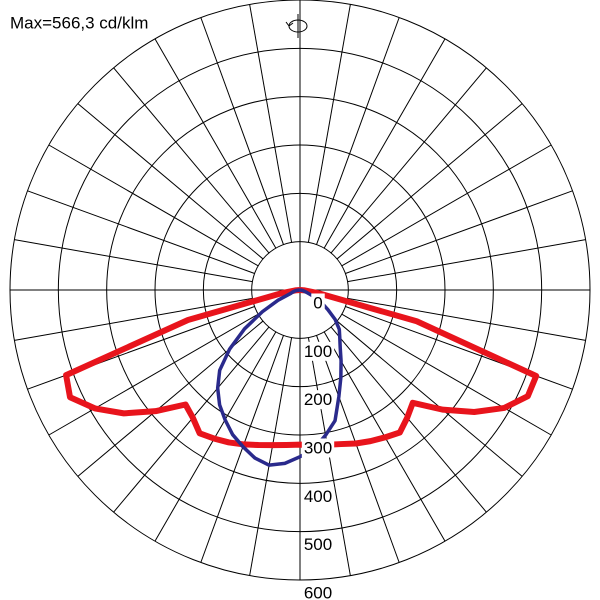 Image resolution: width=600 pixels, height=600 pixels. I want to click on chart-title: Max=566,3 cd/klm, so click(79, 22).